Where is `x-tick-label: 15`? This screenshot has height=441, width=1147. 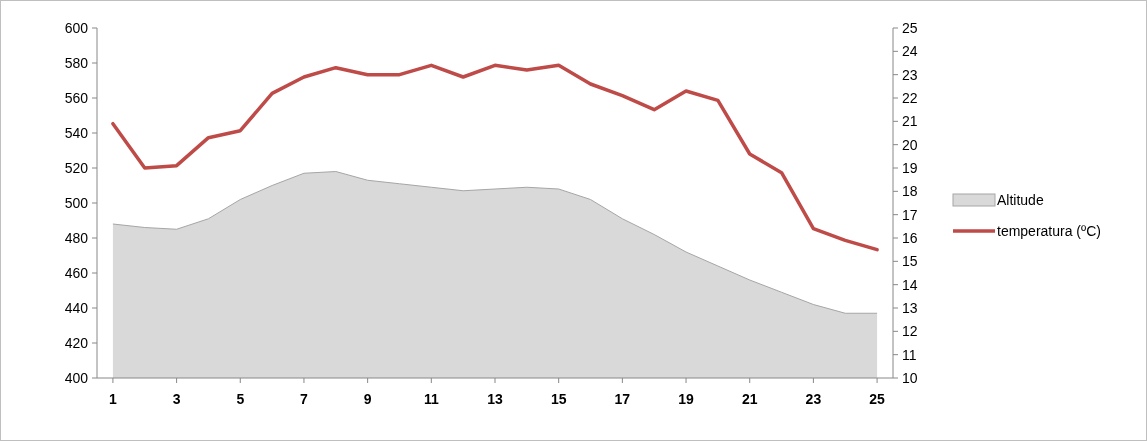 x-tick-label: 15 is located at coordinates (558, 399).